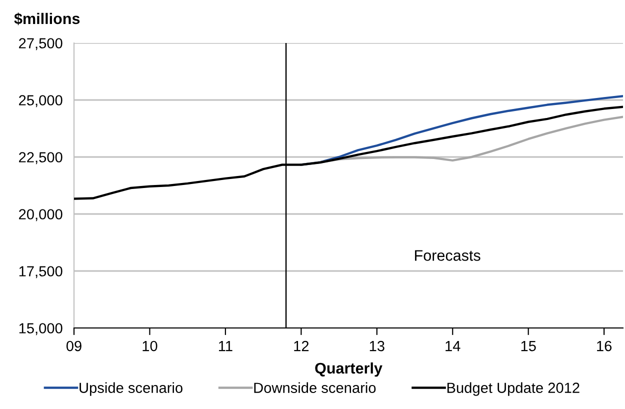 The image size is (625, 409). What do you see at coordinates (40, 329) in the screenshot?
I see `y-tick-label: 15,000` at bounding box center [40, 329].